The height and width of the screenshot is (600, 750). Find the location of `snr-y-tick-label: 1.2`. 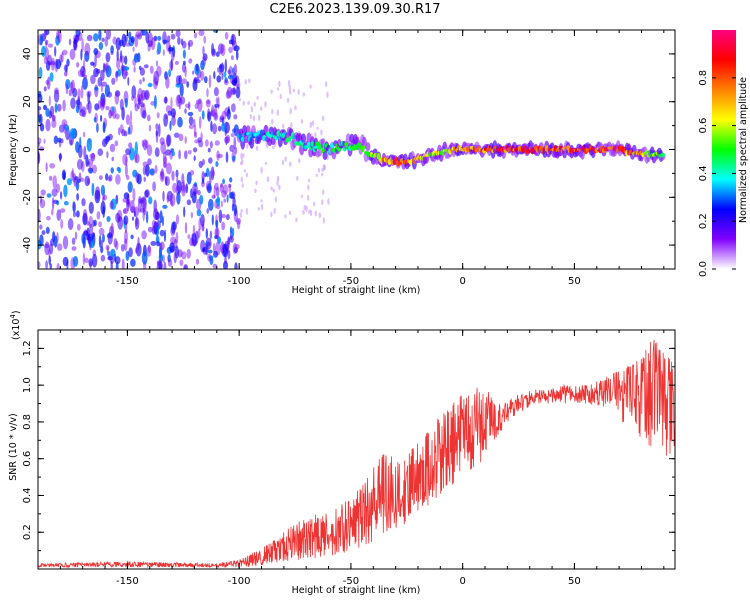

snr-y-tick-label: 1.2 is located at coordinates (27, 348).